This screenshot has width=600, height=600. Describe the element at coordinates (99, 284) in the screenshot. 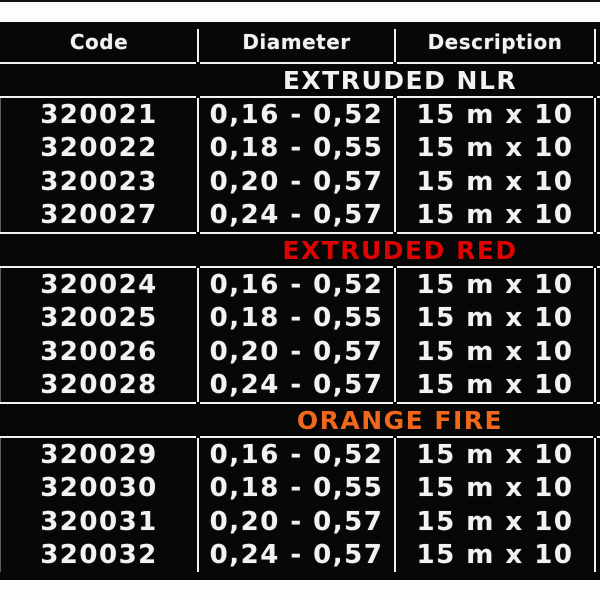

I see `code-cell: 320024` at that location.